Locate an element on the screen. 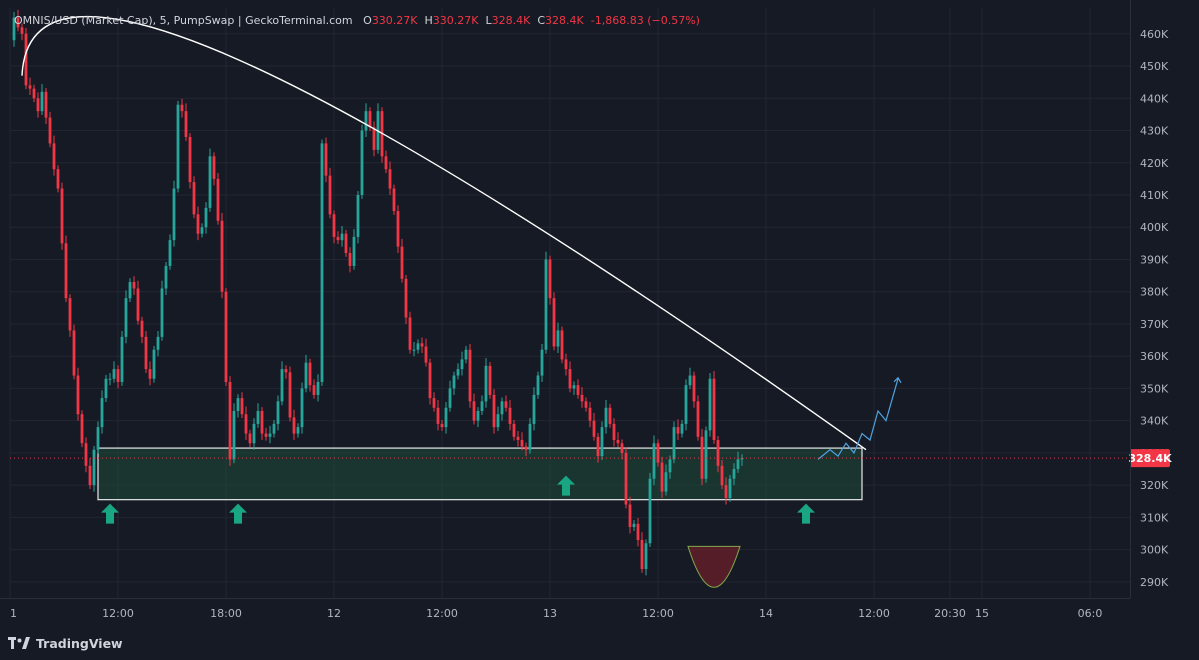  time-tick-label: 12 is located at coordinates (334, 613).